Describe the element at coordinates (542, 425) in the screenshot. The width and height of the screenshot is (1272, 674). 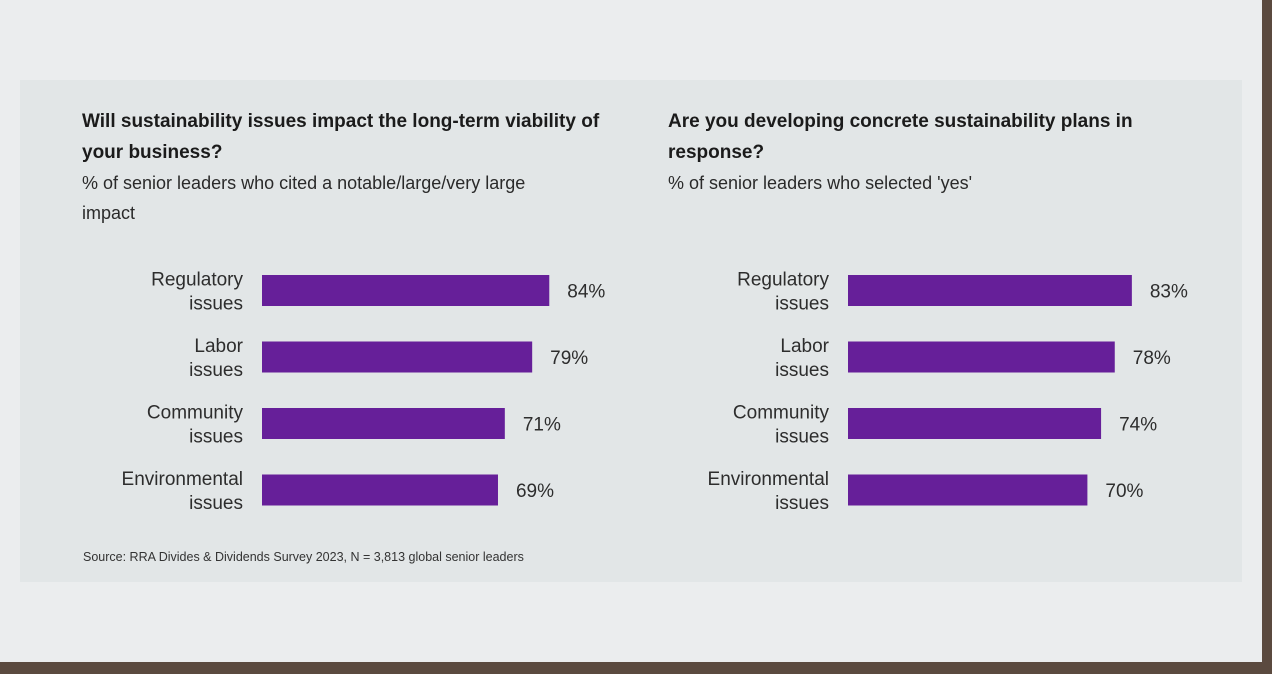
I see `value-label: 71%` at that location.